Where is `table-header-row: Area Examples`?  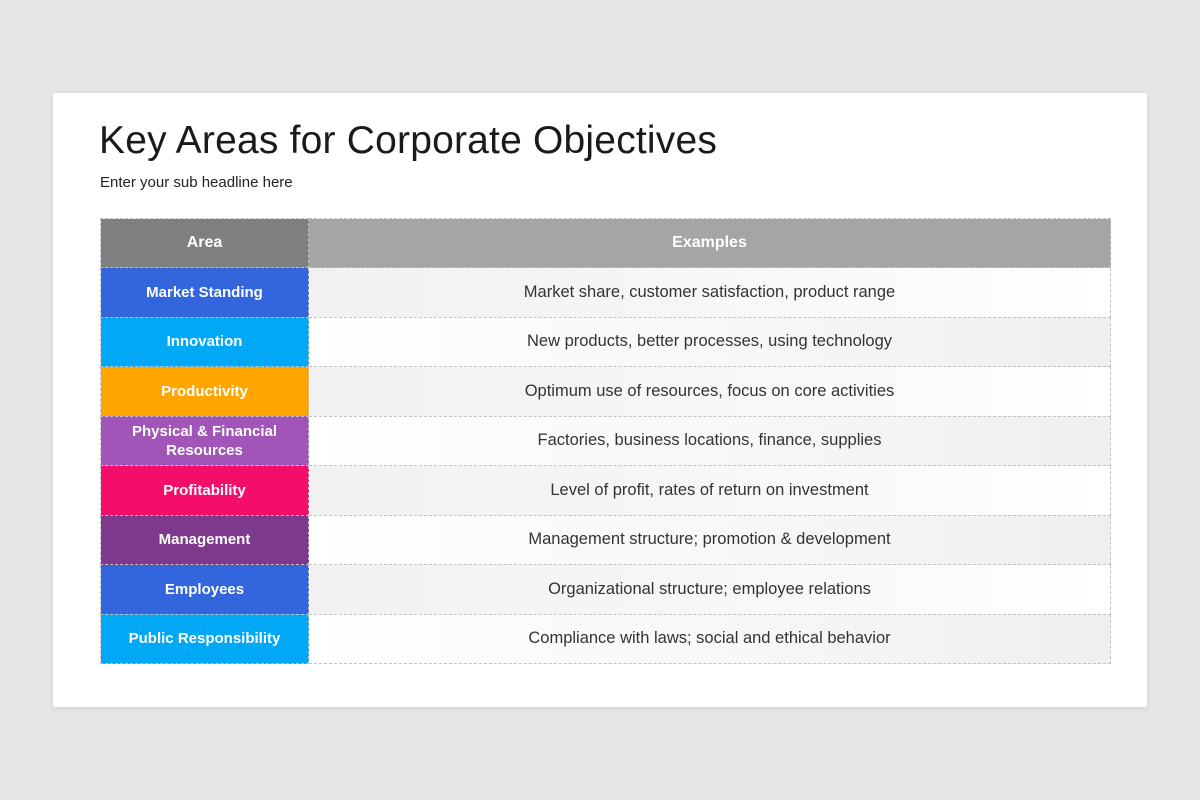
table-header-row: Area Examples is located at coordinates (605, 243).